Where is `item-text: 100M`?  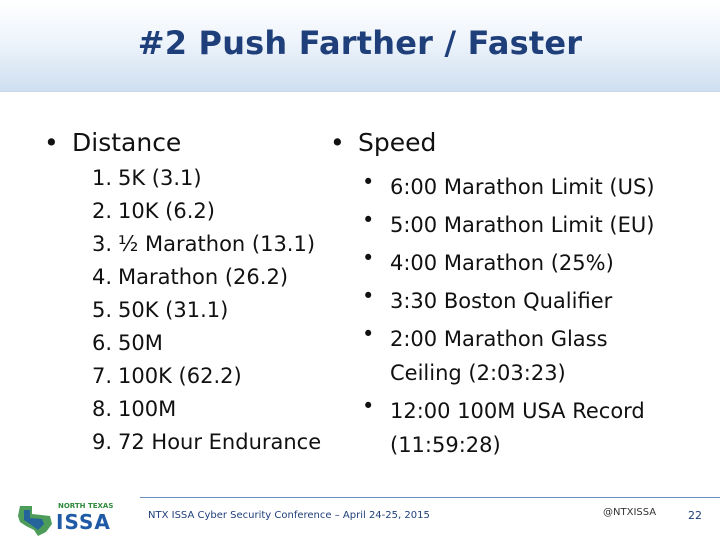 item-text: 100M is located at coordinates (147, 409).